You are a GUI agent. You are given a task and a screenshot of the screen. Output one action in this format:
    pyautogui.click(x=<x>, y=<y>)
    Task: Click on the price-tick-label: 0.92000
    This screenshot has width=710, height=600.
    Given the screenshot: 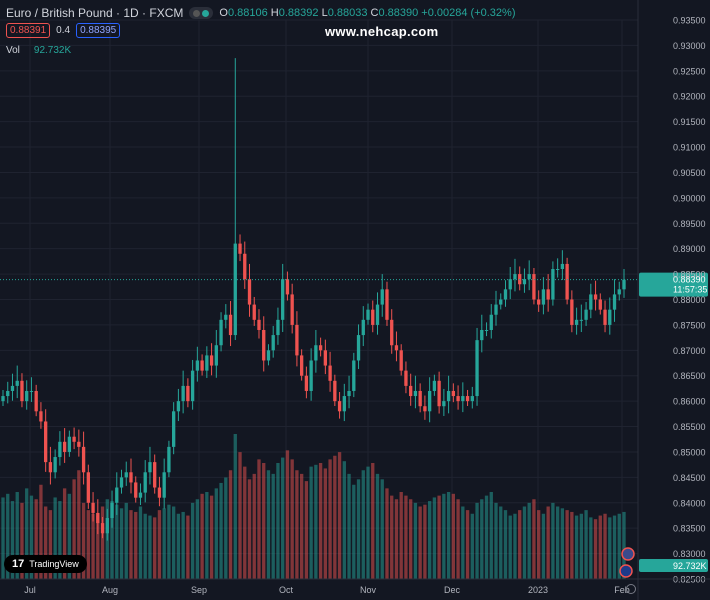 What is the action you would take?
    pyautogui.click(x=689, y=97)
    